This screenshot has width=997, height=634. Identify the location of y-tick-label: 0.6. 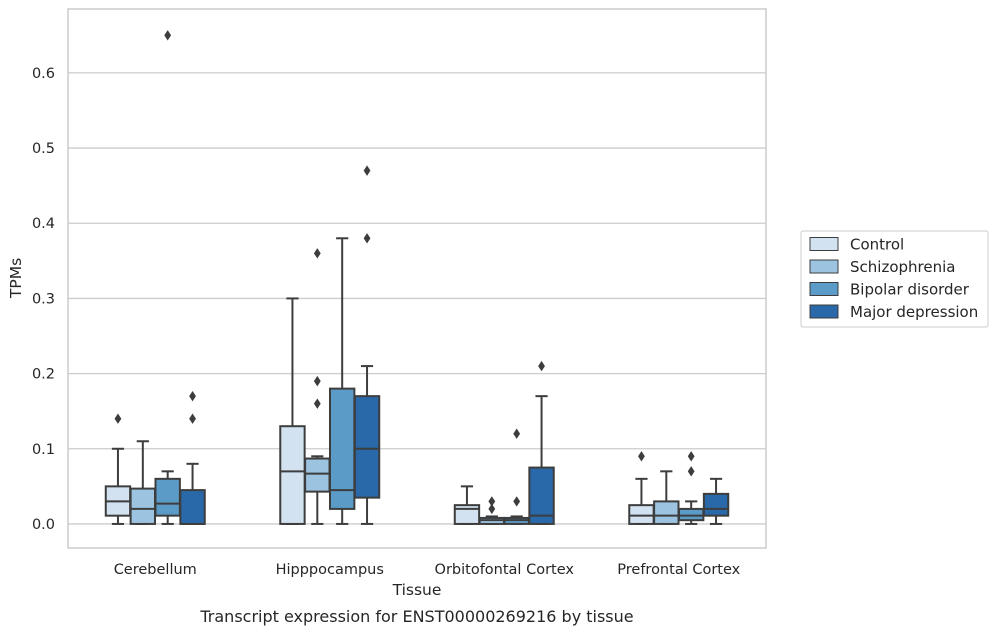
(43, 74).